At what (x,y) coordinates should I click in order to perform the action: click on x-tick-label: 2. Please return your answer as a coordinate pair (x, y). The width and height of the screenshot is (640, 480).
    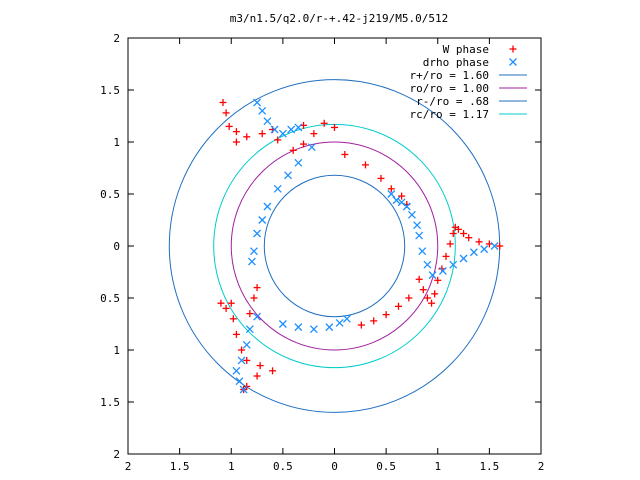
    Looking at the image, I should click on (128, 466).